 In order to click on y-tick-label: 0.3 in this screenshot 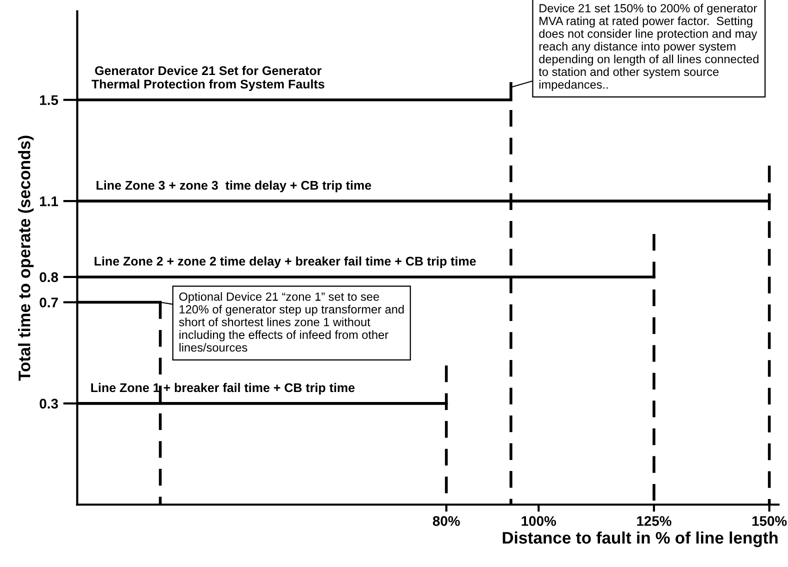, I will do `click(49, 403)`.